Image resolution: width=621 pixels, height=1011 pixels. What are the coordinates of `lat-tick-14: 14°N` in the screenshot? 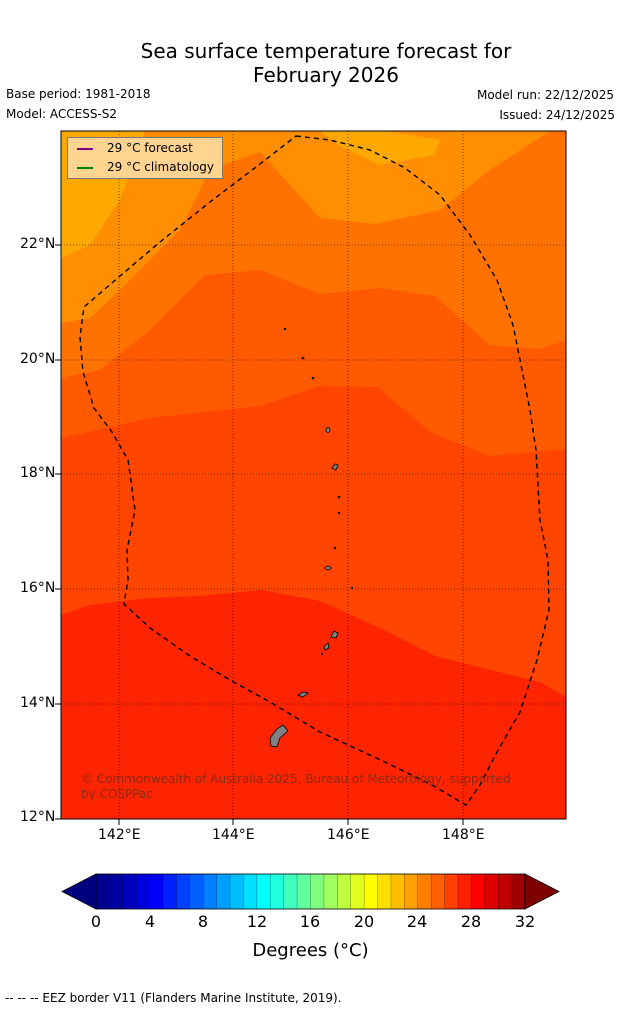 It's located at (38, 703).